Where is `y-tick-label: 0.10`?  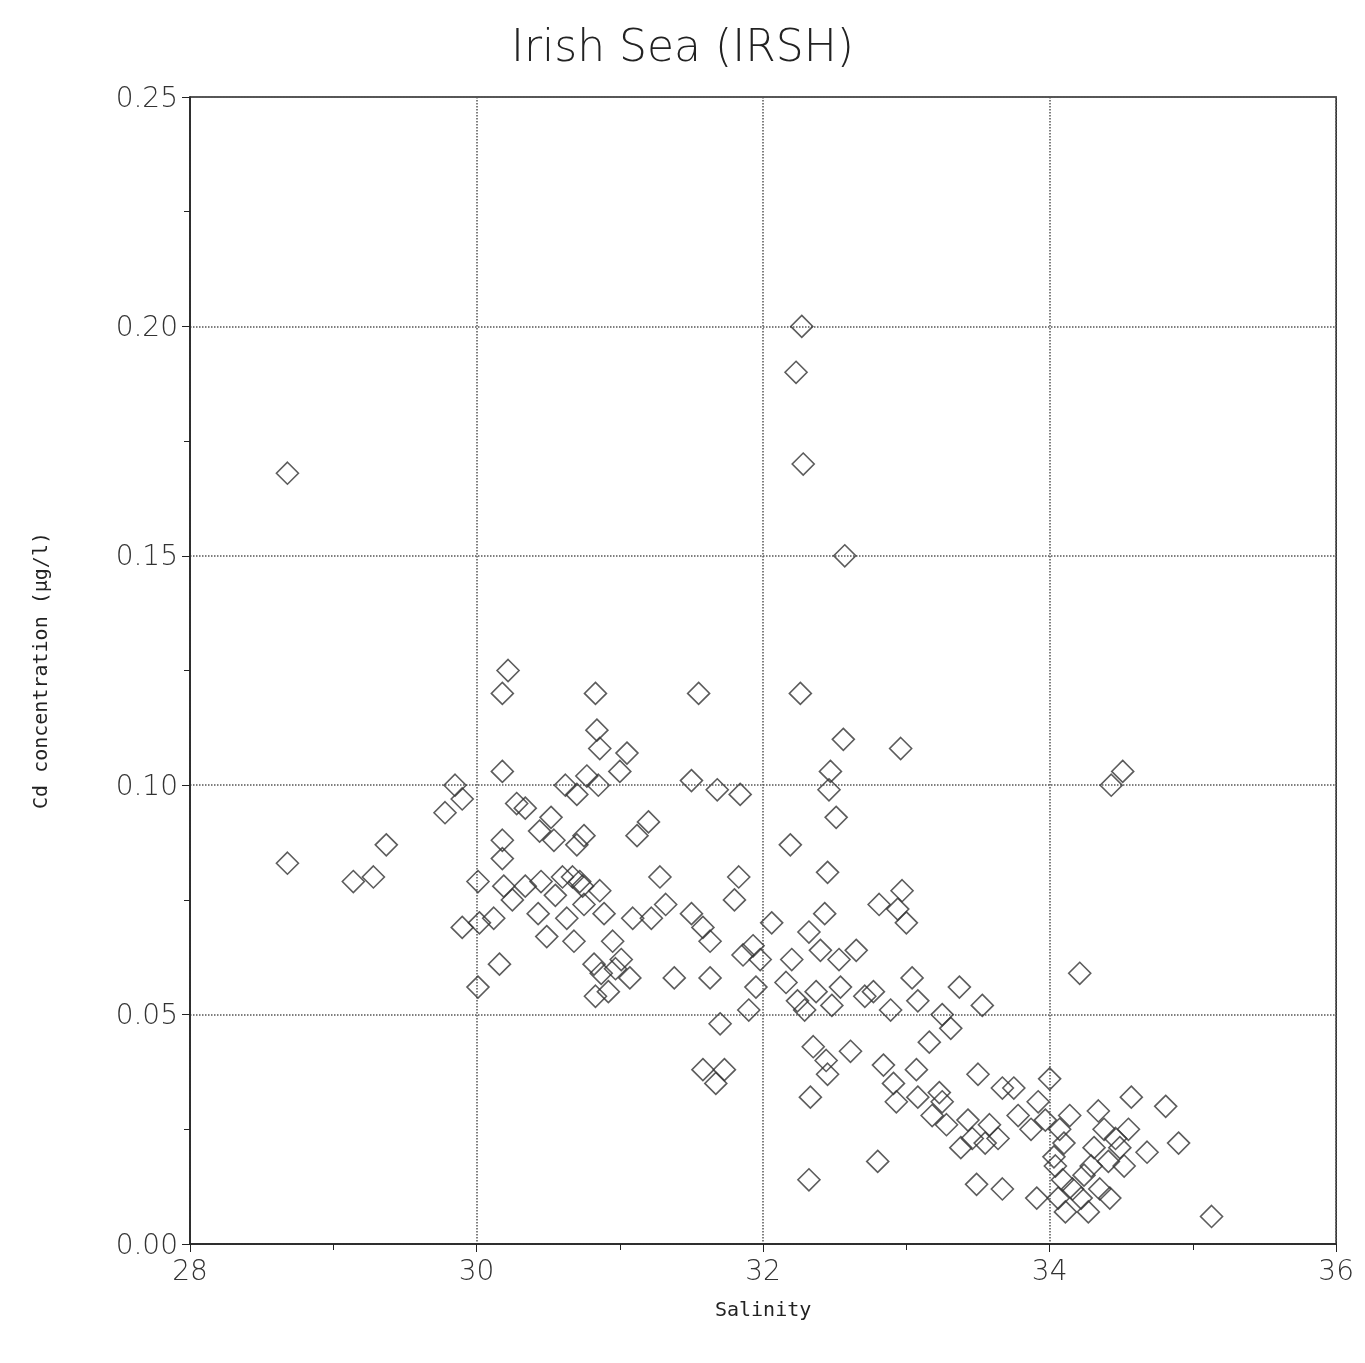 y-tick-label: 0.10 is located at coordinates (146, 785).